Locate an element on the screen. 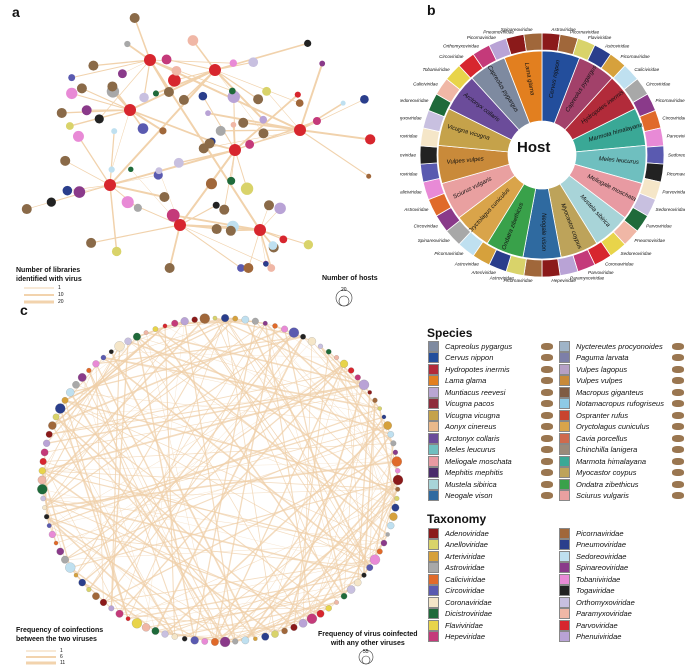  taxonomy-legend-item: Arteriviridae is located at coordinates (490, 556).